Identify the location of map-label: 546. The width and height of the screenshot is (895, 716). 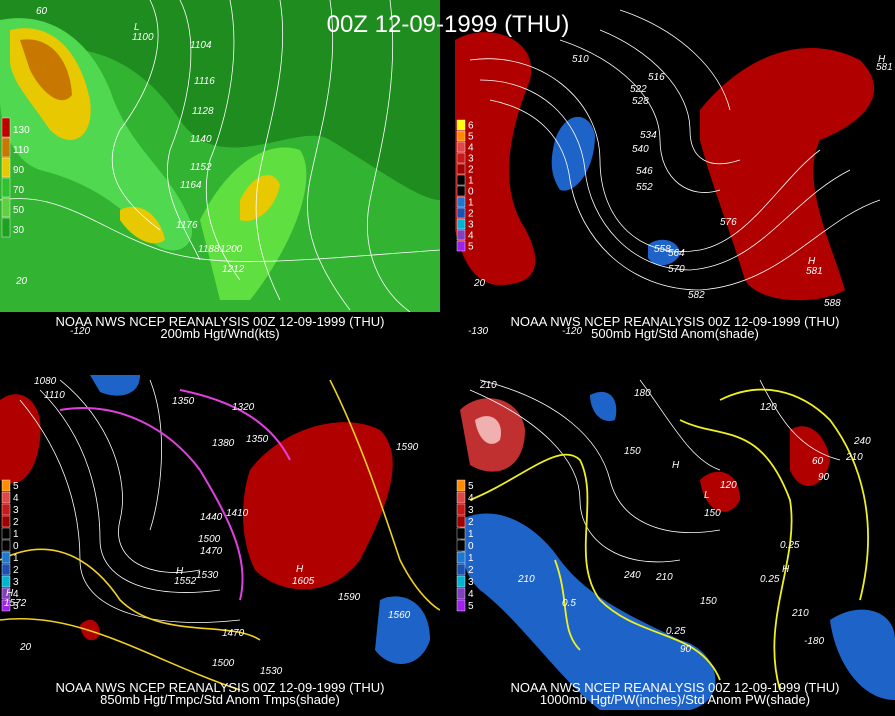
(644, 171).